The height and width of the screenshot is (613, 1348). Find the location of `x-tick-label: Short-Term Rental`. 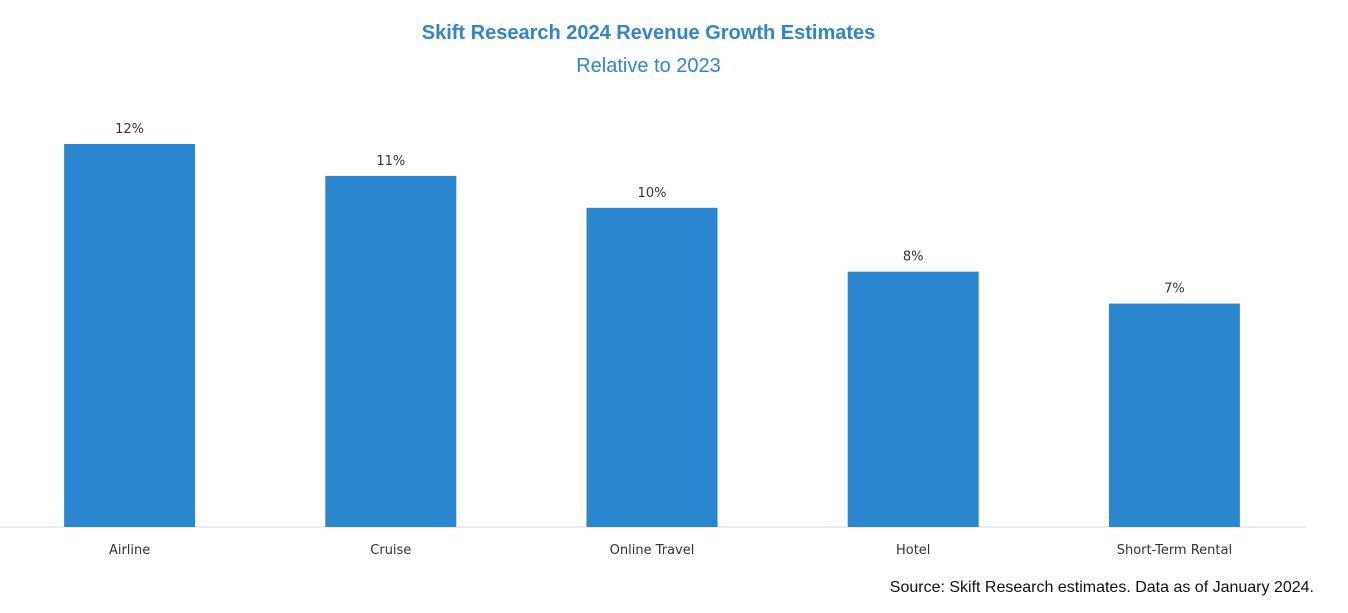

x-tick-label: Short-Term Rental is located at coordinates (1174, 550).